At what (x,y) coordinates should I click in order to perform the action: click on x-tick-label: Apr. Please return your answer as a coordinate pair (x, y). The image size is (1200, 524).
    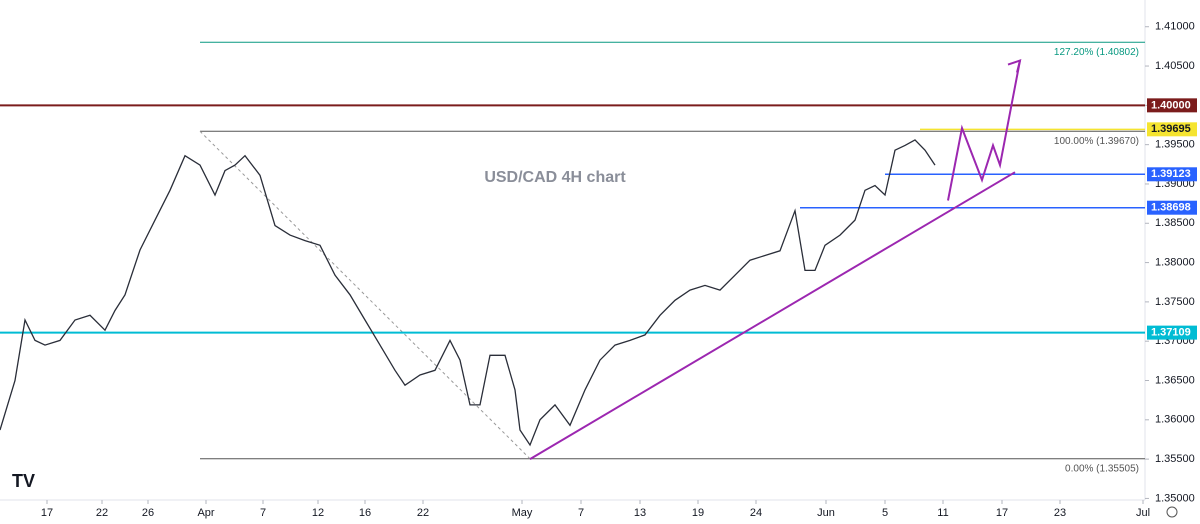
    Looking at the image, I should click on (205, 513).